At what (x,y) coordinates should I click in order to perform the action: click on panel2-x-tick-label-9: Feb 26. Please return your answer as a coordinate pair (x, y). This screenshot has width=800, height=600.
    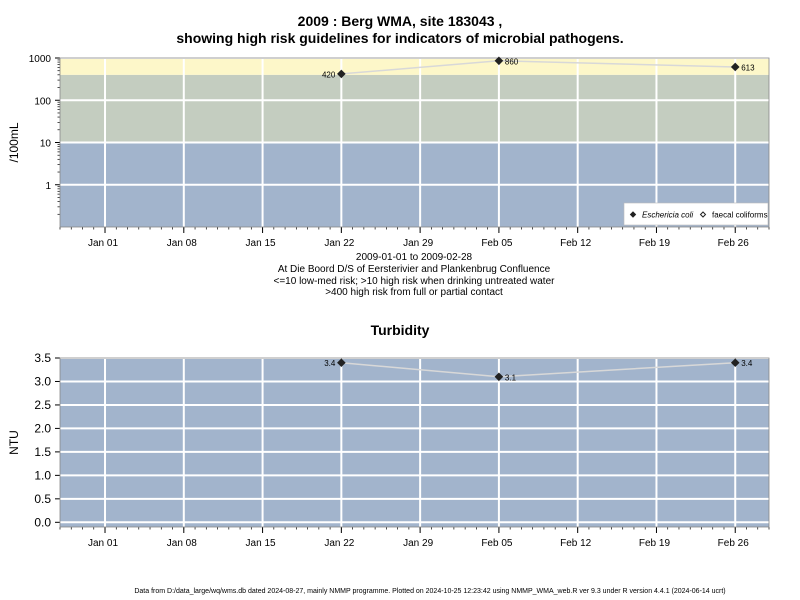
    Looking at the image, I should click on (734, 543).